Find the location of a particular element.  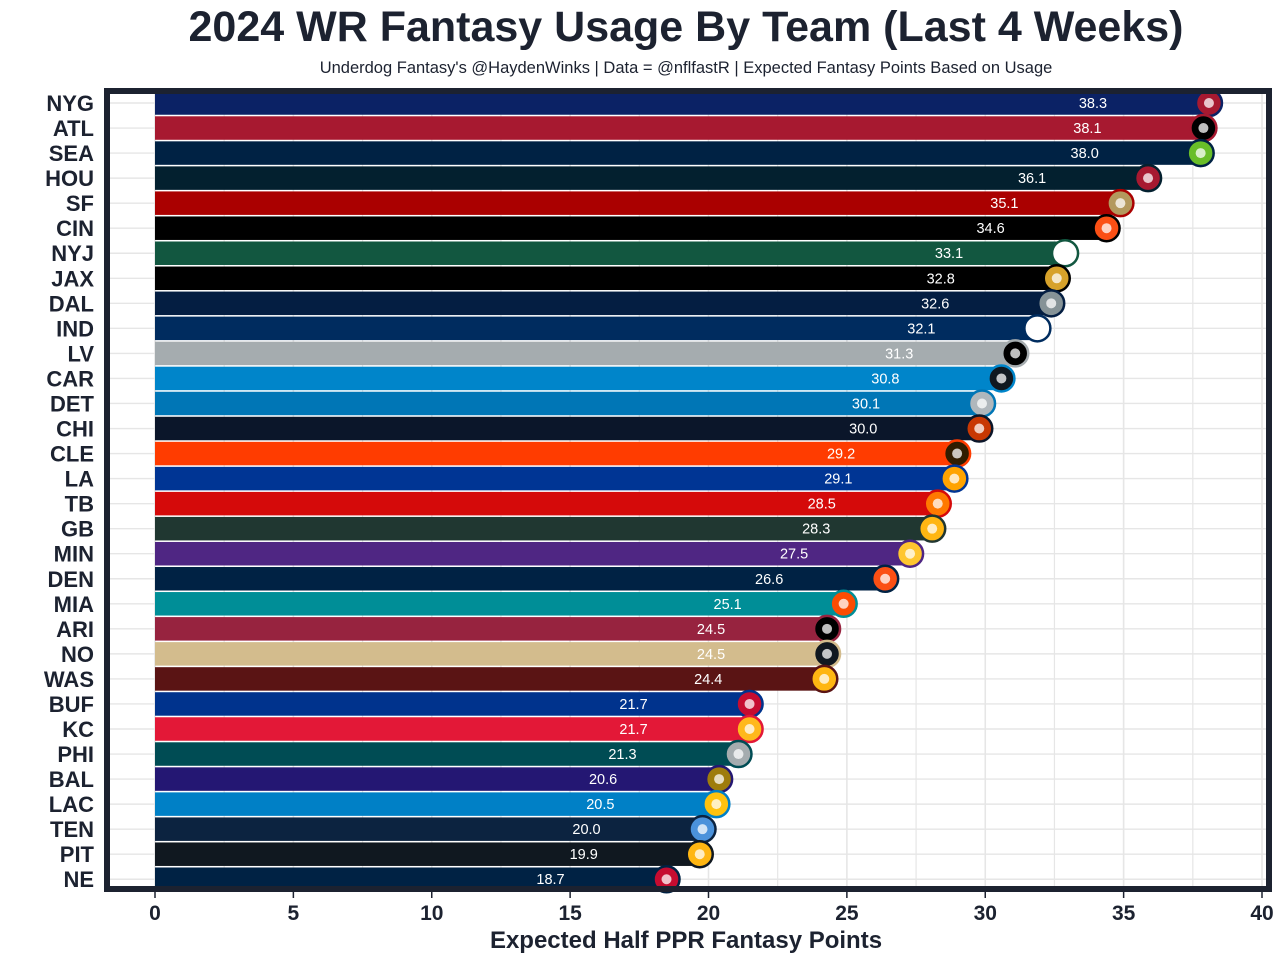

category-label-bal: BAL is located at coordinates (71, 779).